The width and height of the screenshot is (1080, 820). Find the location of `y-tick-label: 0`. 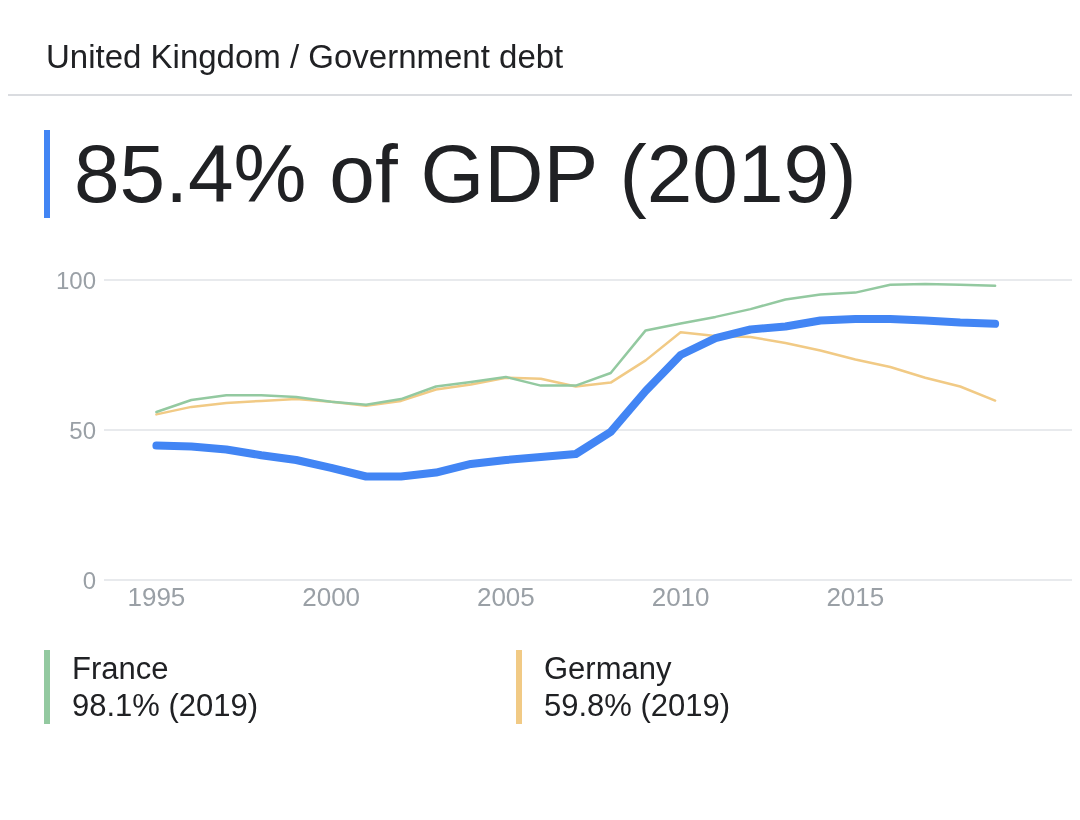

y-tick-label: 0 is located at coordinates (89, 580).